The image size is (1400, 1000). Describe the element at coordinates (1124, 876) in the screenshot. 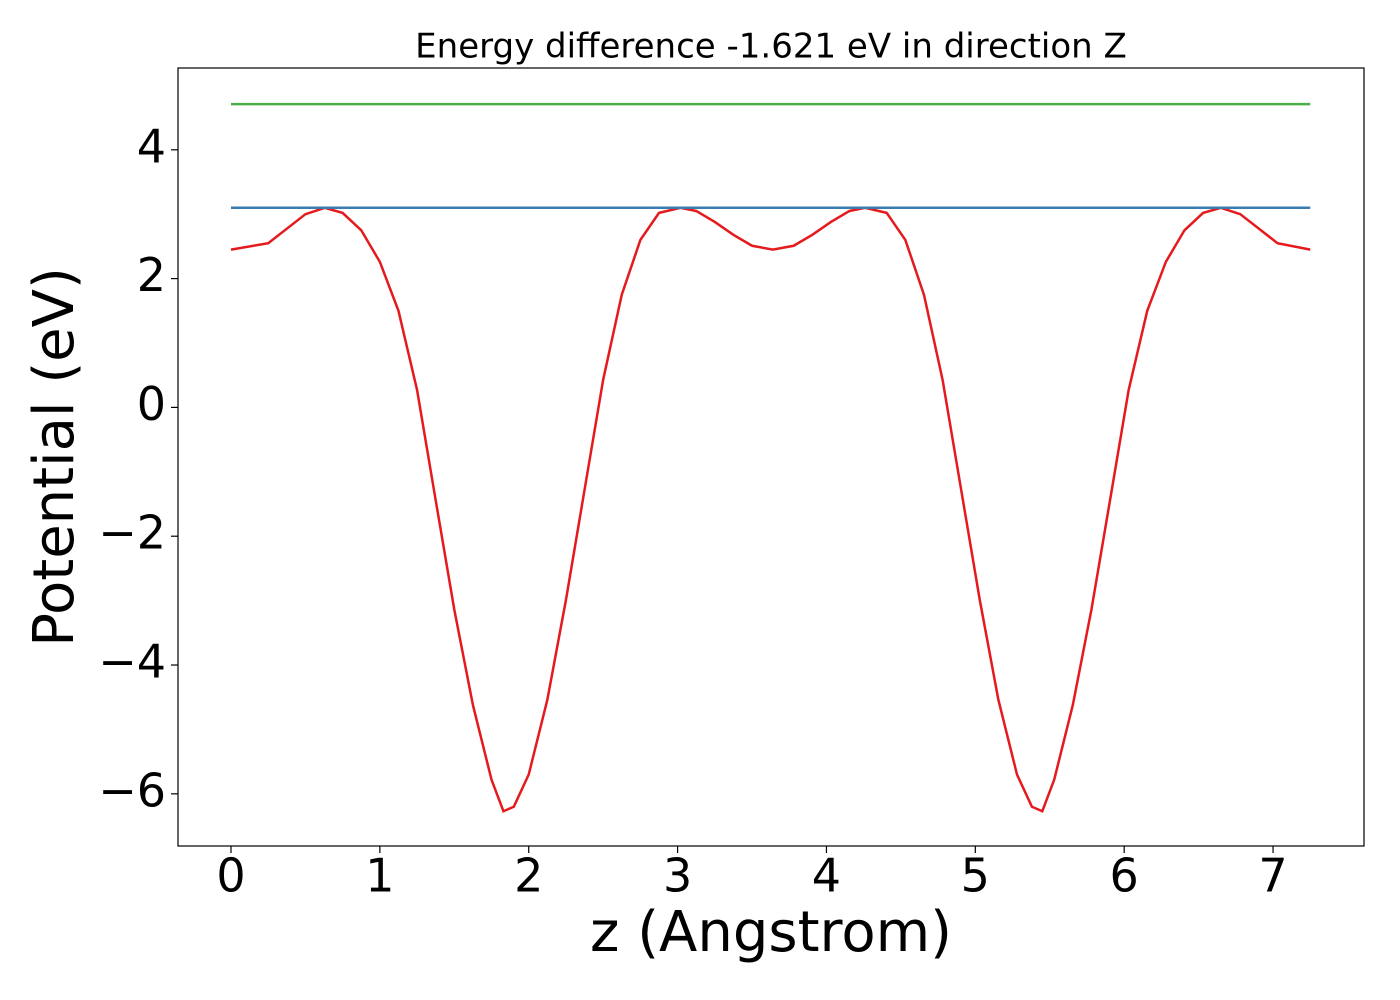

I see `x-tick-label: 6` at that location.